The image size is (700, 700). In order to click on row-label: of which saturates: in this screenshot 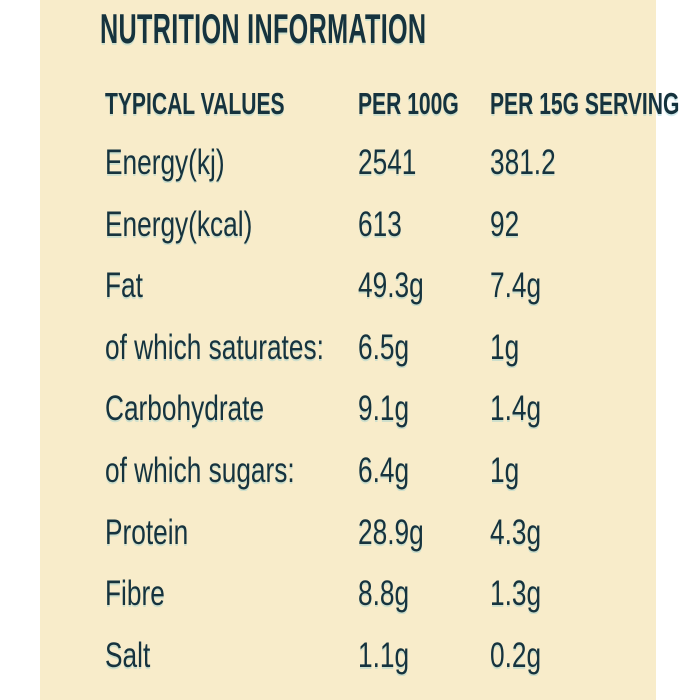, I will do `click(214, 347)`.